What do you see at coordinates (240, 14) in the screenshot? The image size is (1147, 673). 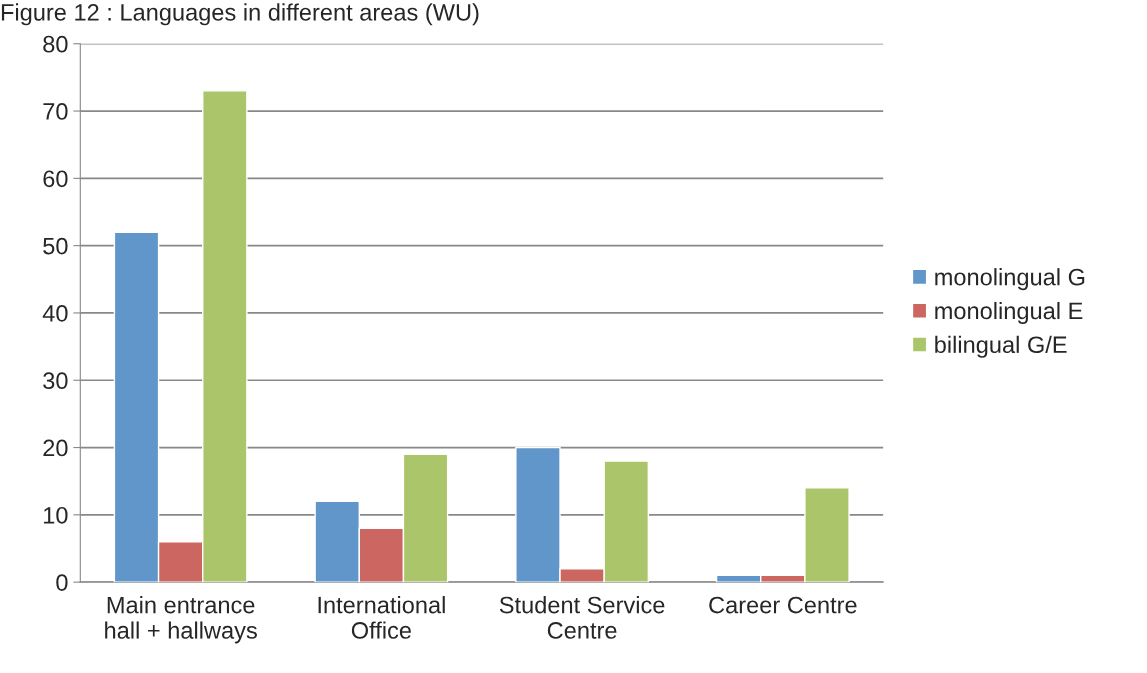 I see `chart-title: Figure 12 : Languages in different areas (WU)` at bounding box center [240, 14].